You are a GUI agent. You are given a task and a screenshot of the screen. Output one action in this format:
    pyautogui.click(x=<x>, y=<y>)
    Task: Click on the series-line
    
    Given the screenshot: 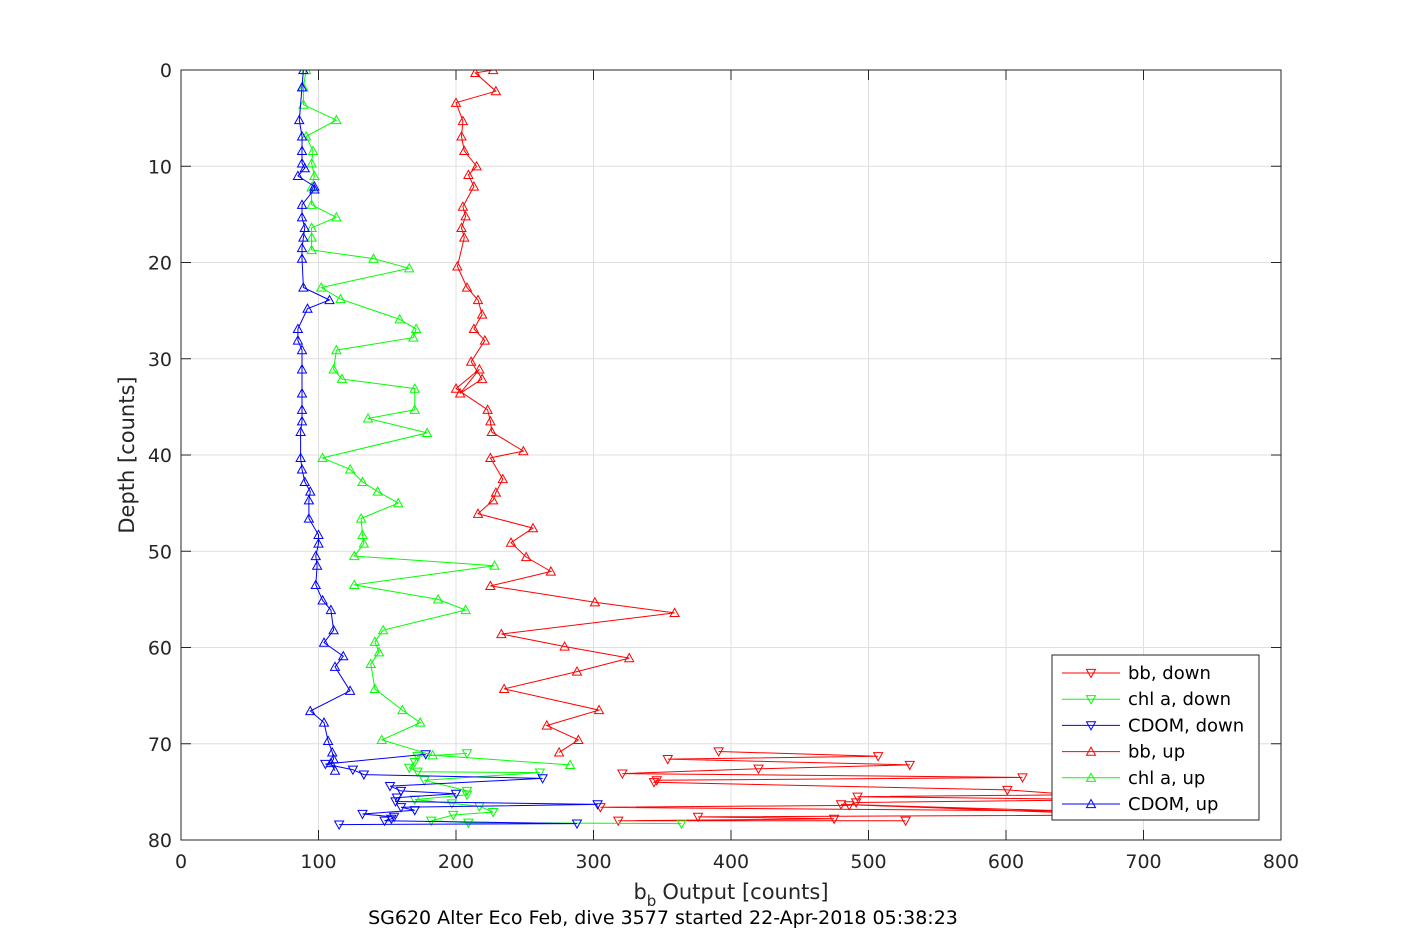 What is the action you would take?
    pyautogui.click(x=324, y=420)
    